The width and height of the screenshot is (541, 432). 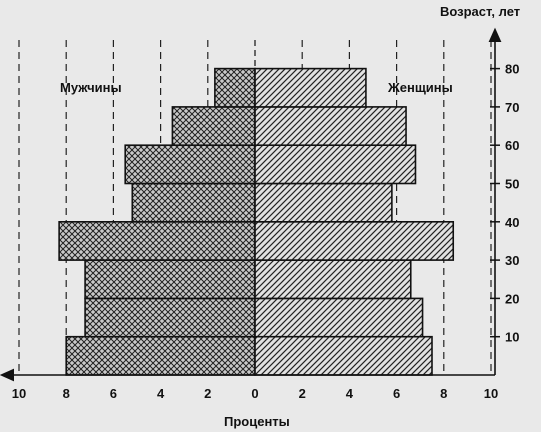 I want to click on y-tick-label: 80, so click(x=512, y=69).